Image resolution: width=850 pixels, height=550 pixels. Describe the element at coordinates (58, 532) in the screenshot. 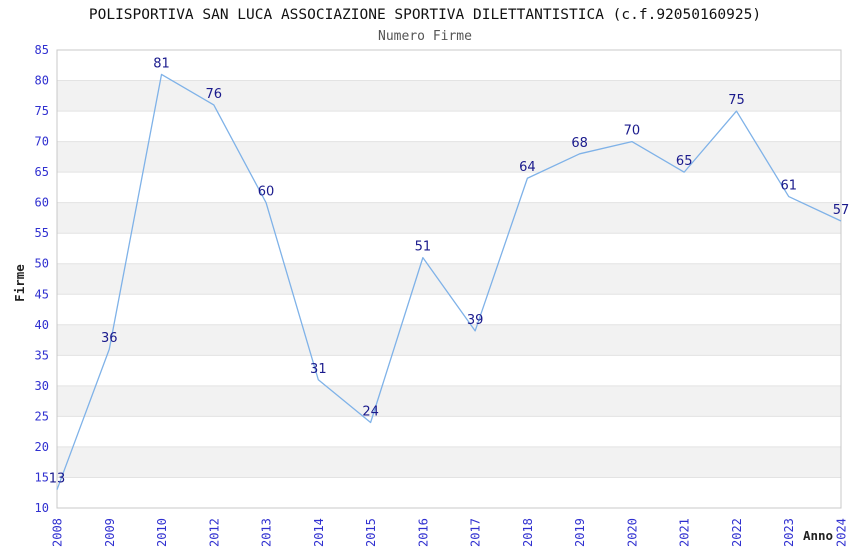

I see `x-tick-label: 2008` at that location.